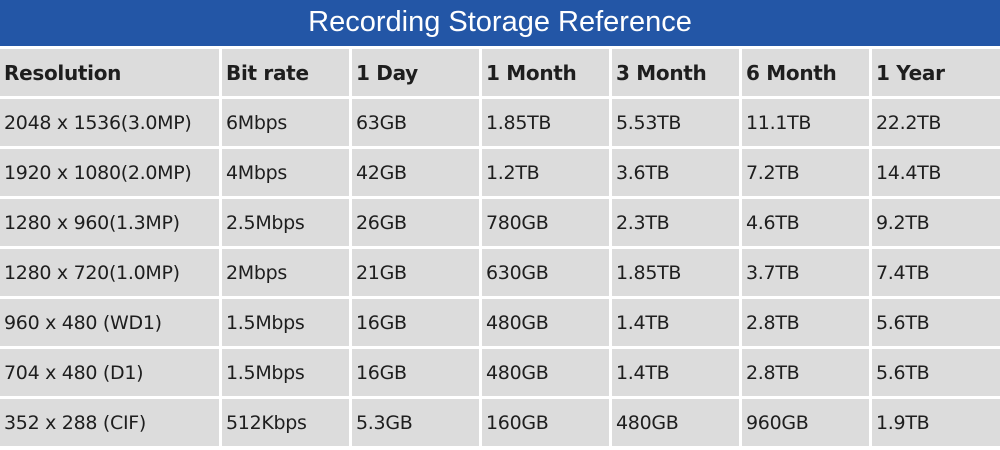 Image resolution: width=1000 pixels, height=450 pixels. Describe the element at coordinates (936, 72) in the screenshot. I see `column-header: 1 Year` at that location.